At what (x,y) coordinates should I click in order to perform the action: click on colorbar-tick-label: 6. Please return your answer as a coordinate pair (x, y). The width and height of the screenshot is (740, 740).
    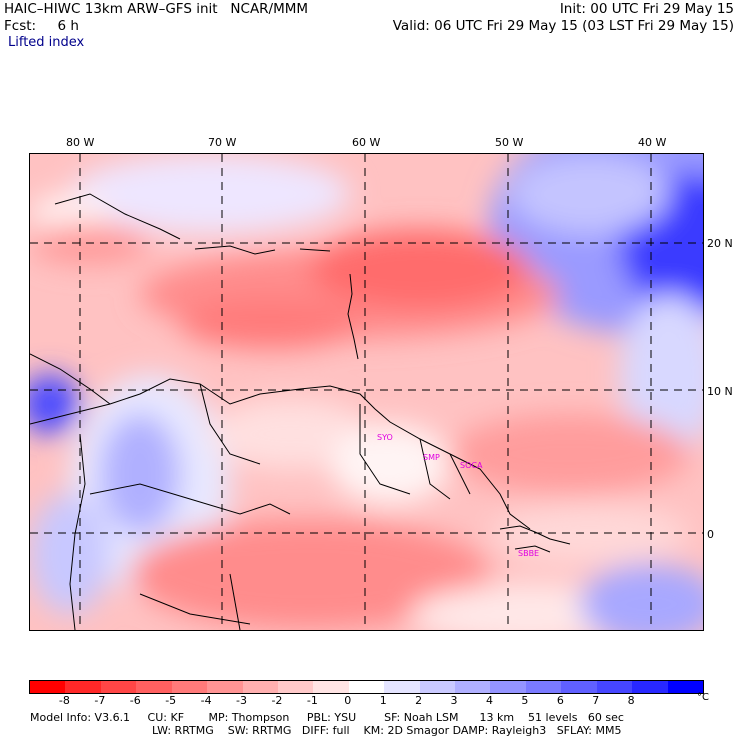
    Looking at the image, I should click on (560, 700).